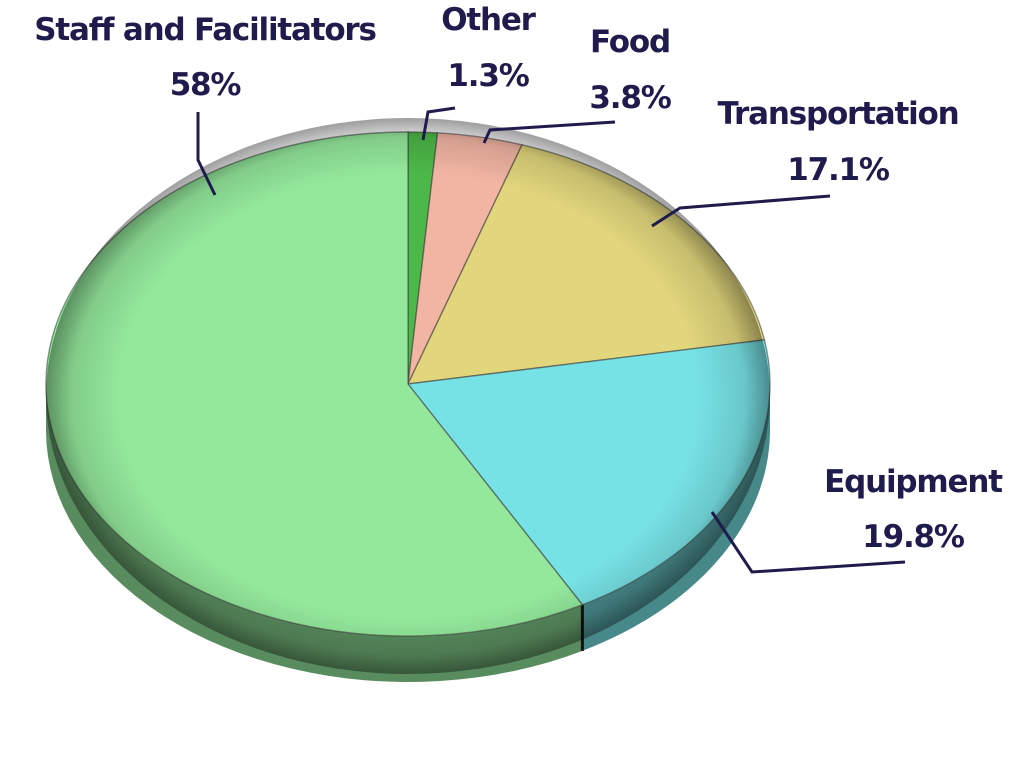  What do you see at coordinates (549, 132) in the screenshot?
I see `leader-line-food` at bounding box center [549, 132].